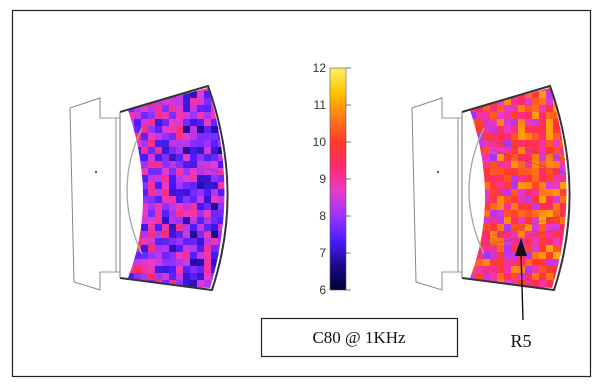  I want to click on colorbar-ticks: 12 11 10 9 8 7 6, so click(332, 179).